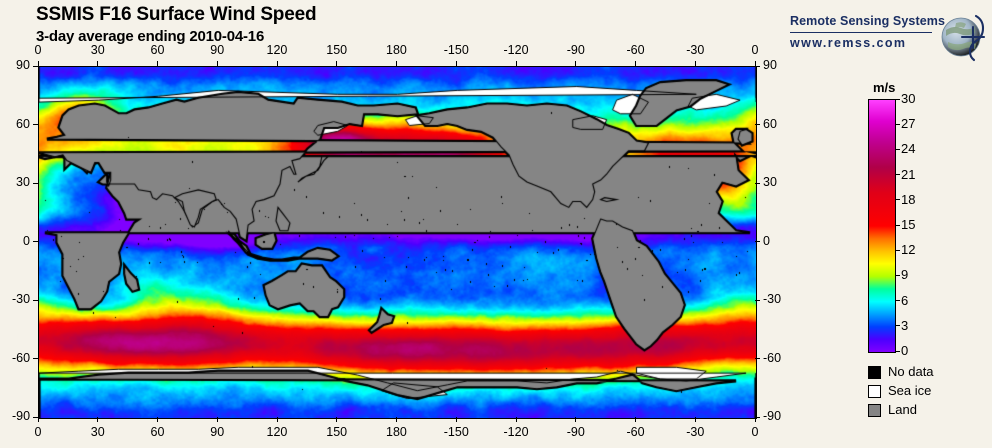  What do you see at coordinates (908, 224) in the screenshot?
I see `colorbar-tick-label: 15` at bounding box center [908, 224].